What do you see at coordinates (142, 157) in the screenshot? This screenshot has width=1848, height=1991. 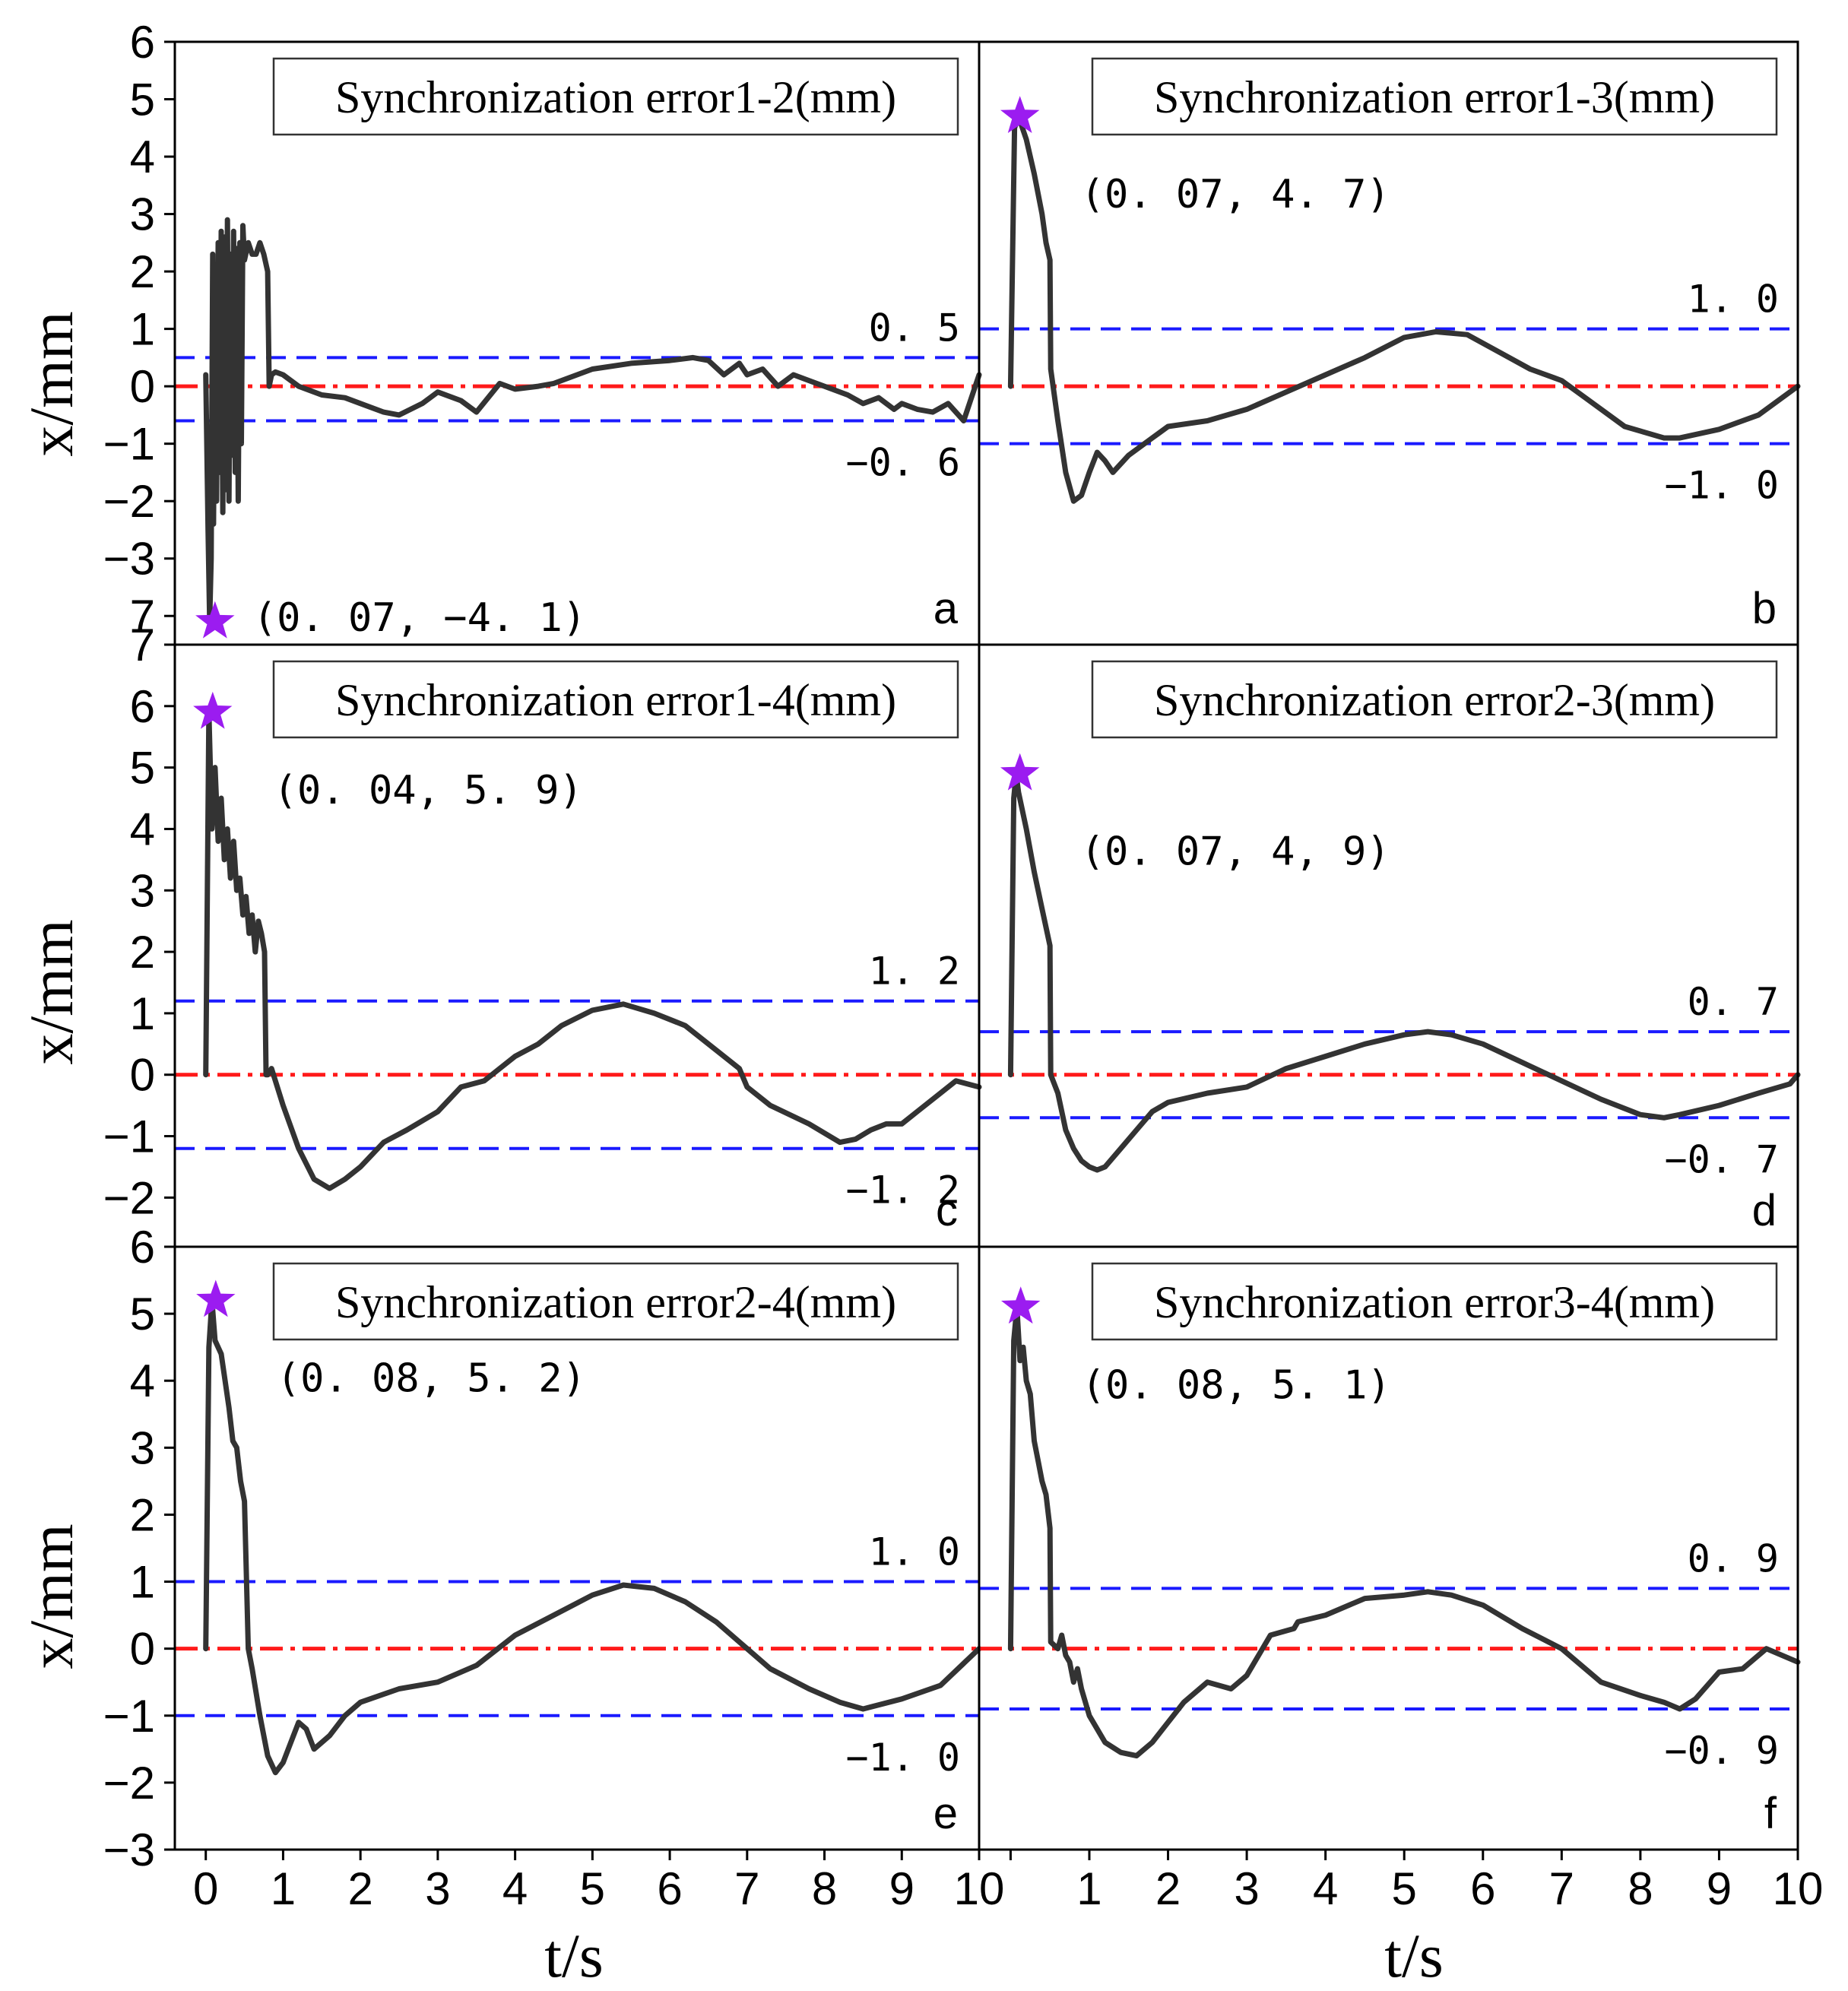 I see `y-tick-label: 4` at bounding box center [142, 157].